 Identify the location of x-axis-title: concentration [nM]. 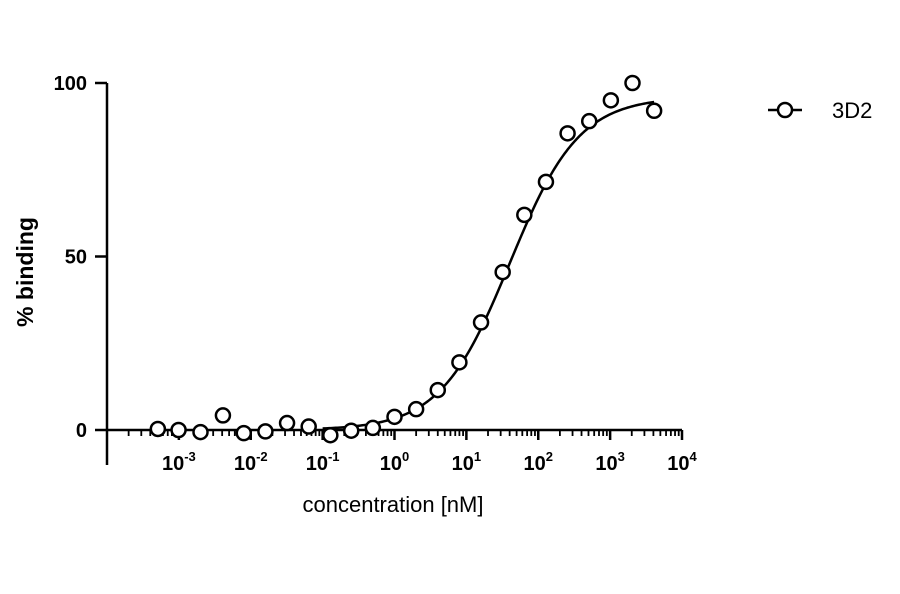
(393, 504).